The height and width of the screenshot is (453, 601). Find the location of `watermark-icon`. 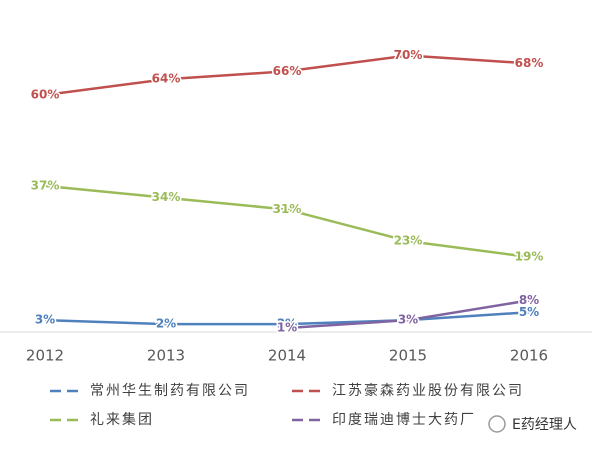

watermark-icon is located at coordinates (497, 424).